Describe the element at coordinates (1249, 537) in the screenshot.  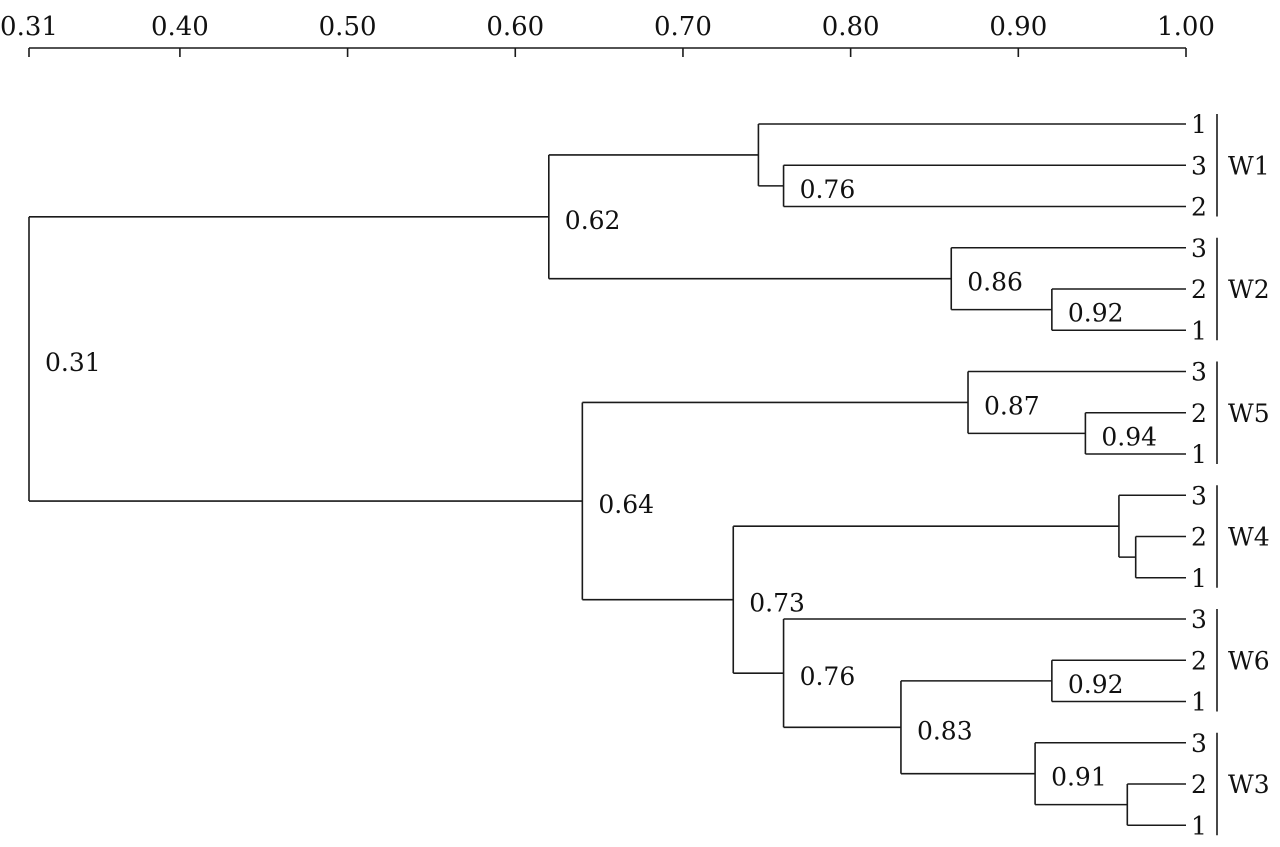
I see `group-label: W4` at that location.